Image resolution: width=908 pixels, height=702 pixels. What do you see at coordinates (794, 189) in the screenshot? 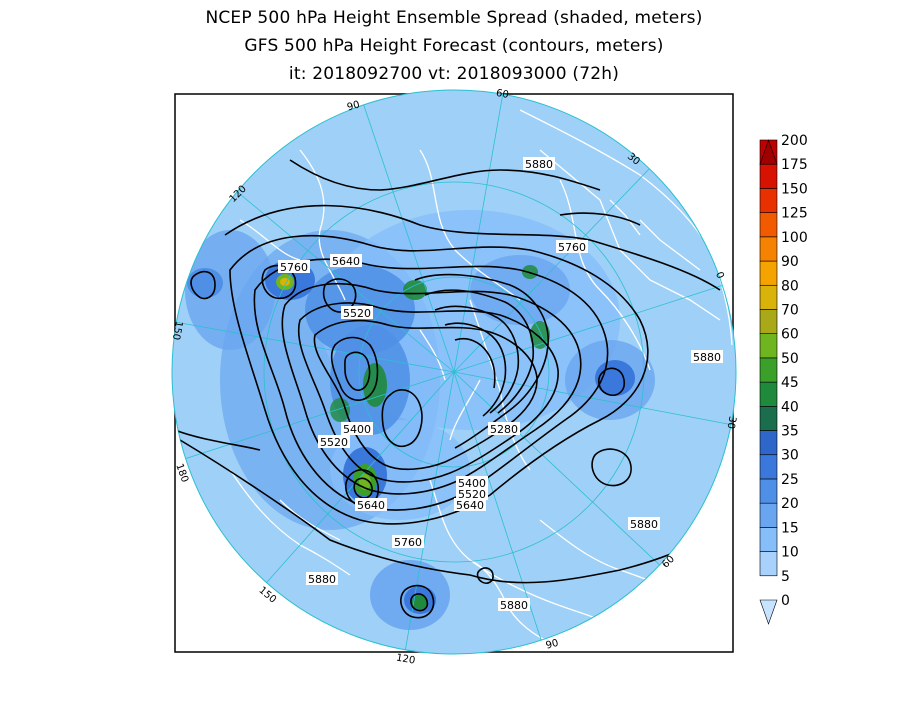
I see `colorbar-tick-label: 150` at bounding box center [794, 189].